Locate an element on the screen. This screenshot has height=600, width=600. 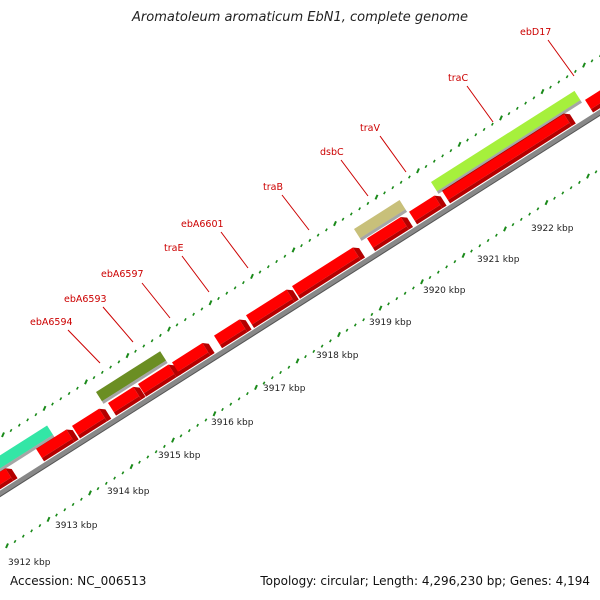
gene-label: traC is located at coordinates (458, 78).